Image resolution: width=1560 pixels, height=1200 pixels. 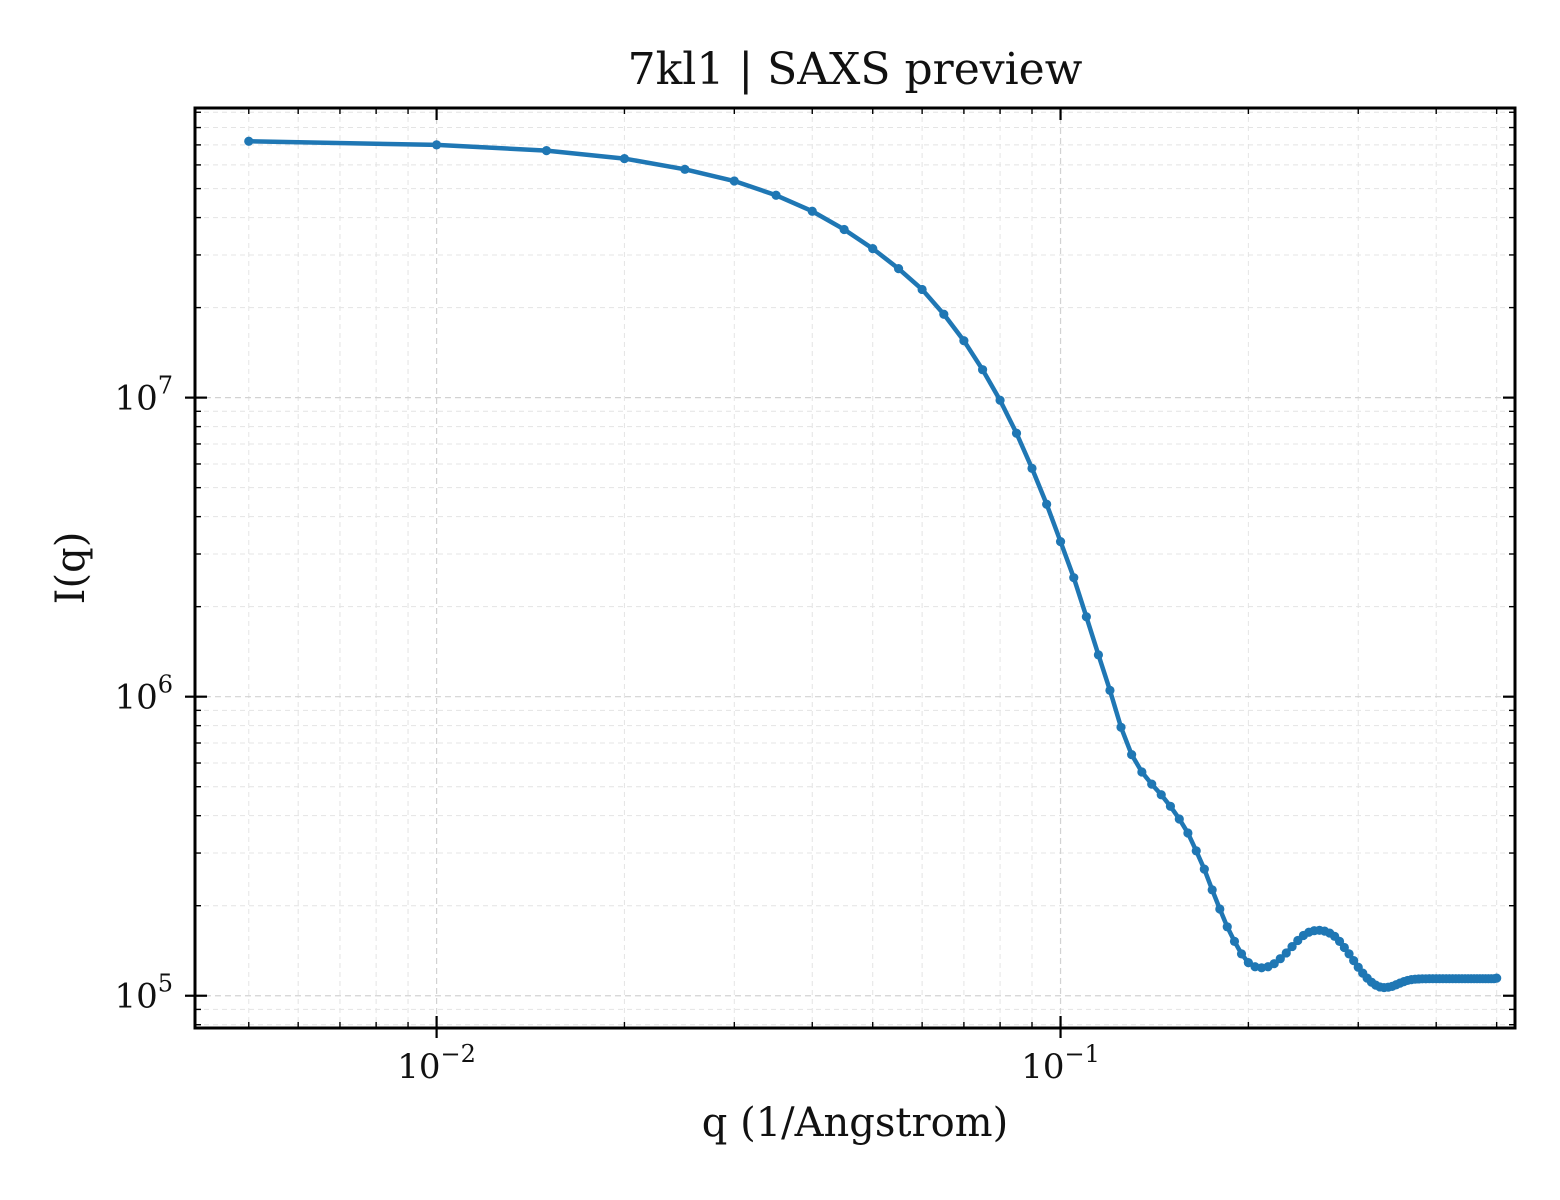 What do you see at coordinates (143, 395) in the screenshot?
I see `y-tick-label: 10⁷` at bounding box center [143, 395].